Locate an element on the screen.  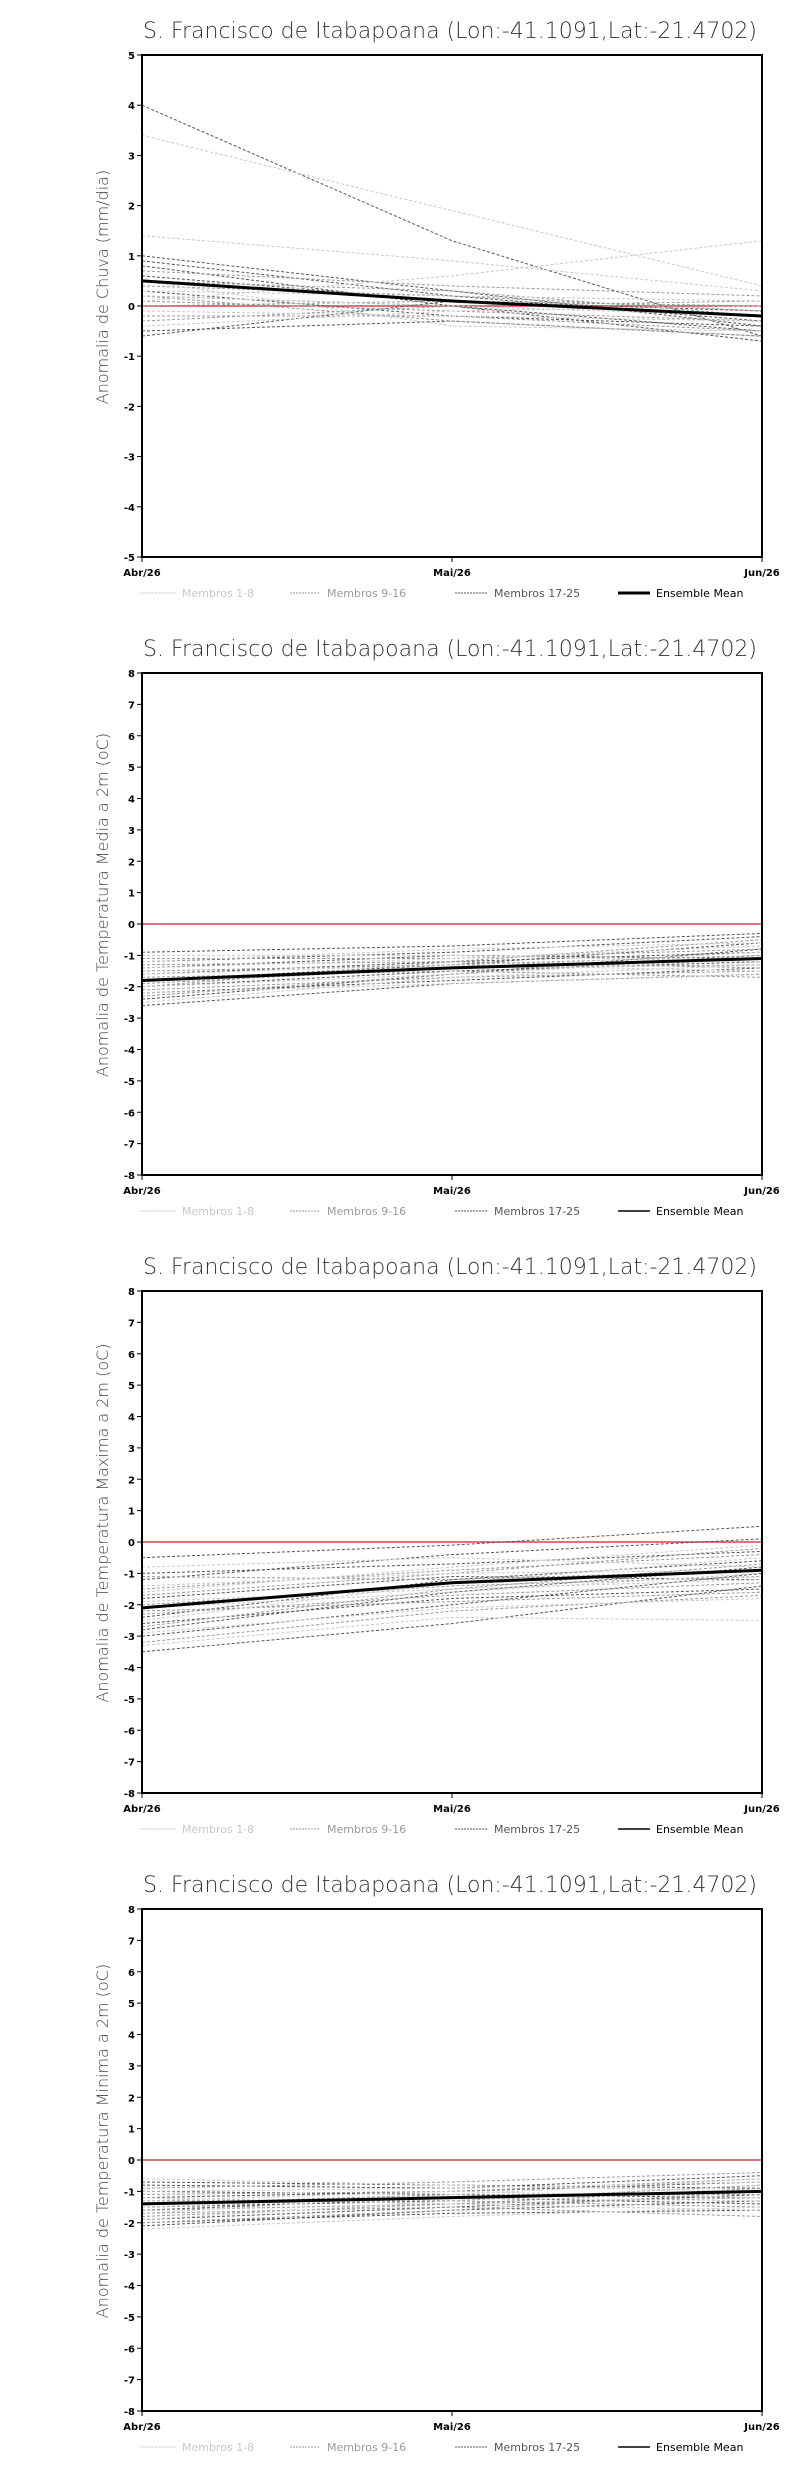
y-tick-label: -6 is located at coordinates (129, 1731).